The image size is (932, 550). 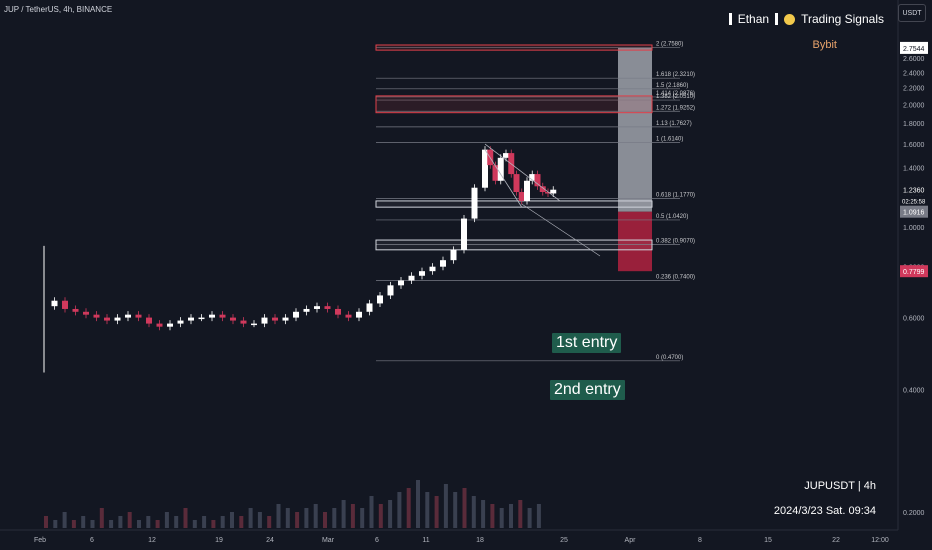 I want to click on fib-label: 1.414 (2.0876), so click(x=675, y=94).